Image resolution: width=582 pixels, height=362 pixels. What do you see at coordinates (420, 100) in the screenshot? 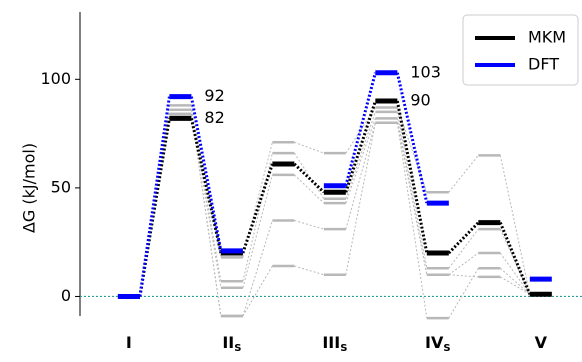
I see `value-label: 90` at bounding box center [420, 100].